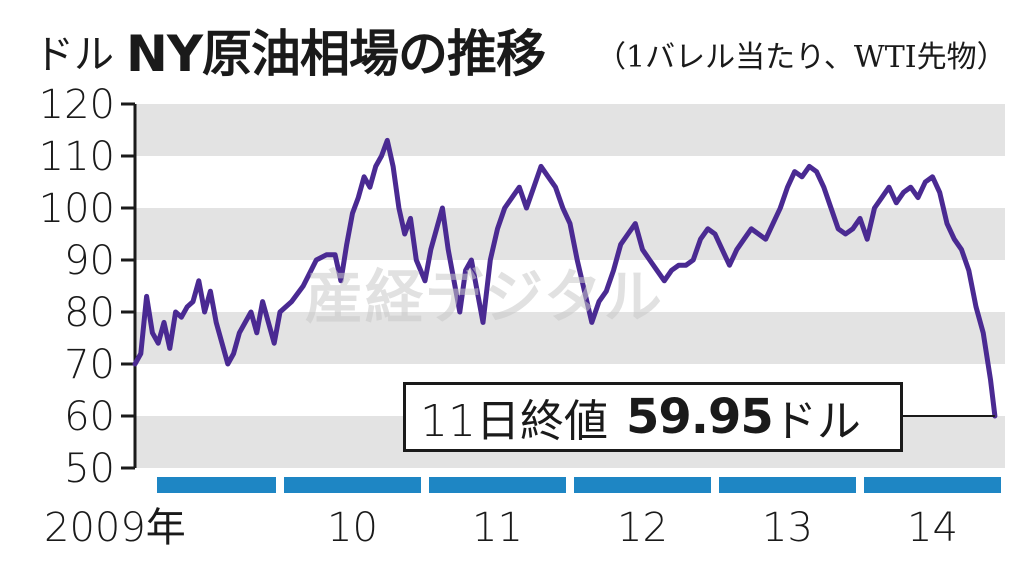 The height and width of the screenshot is (564, 1024). What do you see at coordinates (89, 417) in the screenshot?
I see `y-tick-label: 60` at bounding box center [89, 417].